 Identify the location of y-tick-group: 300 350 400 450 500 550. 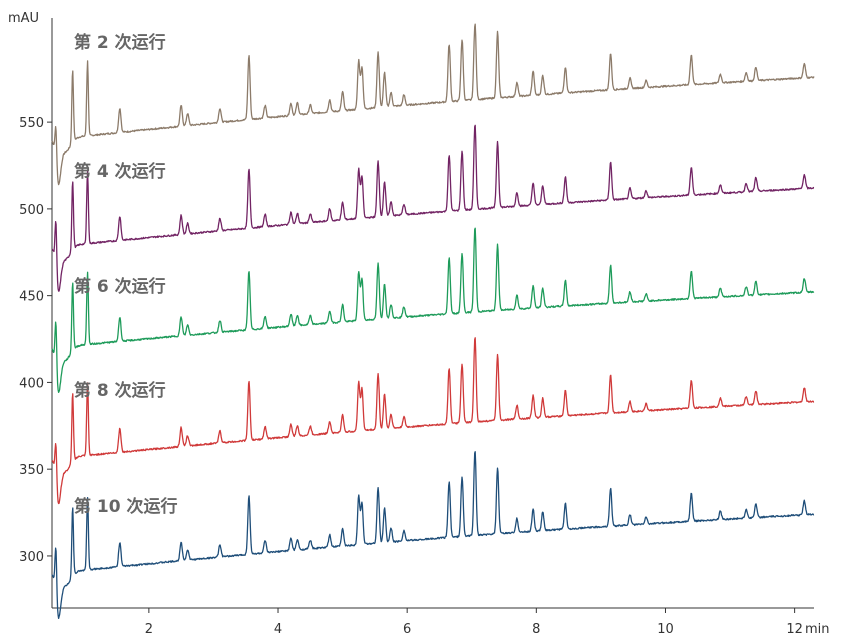
(35, 340).